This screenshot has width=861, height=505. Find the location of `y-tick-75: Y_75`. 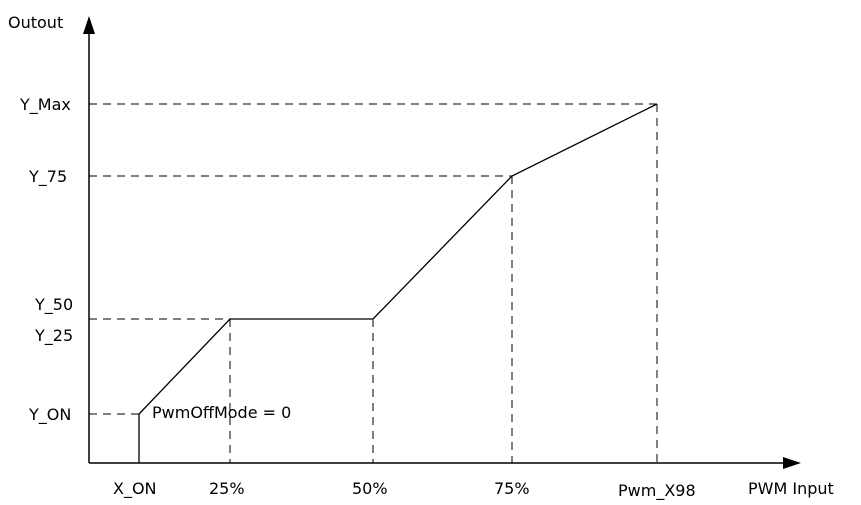

y-tick-75: Y_75 is located at coordinates (47, 177).